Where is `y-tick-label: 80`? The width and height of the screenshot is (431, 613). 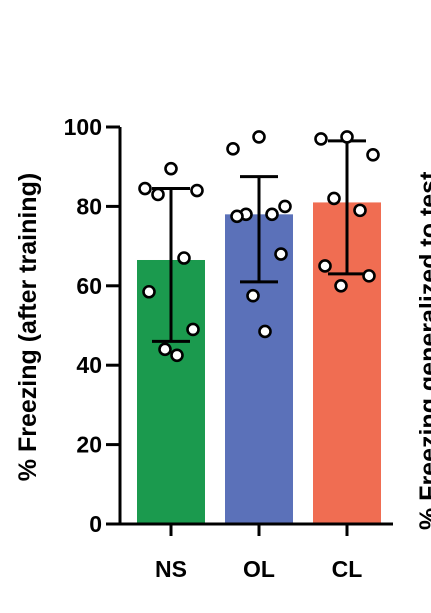
y-tick-label: 80 is located at coordinates (89, 206).